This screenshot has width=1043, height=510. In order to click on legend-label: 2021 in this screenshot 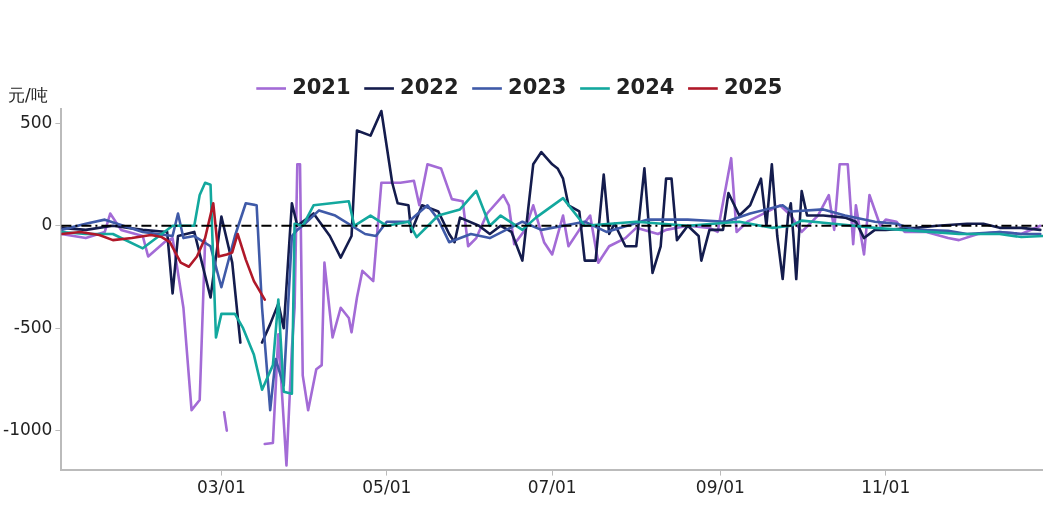, I will do `click(321, 86)`.